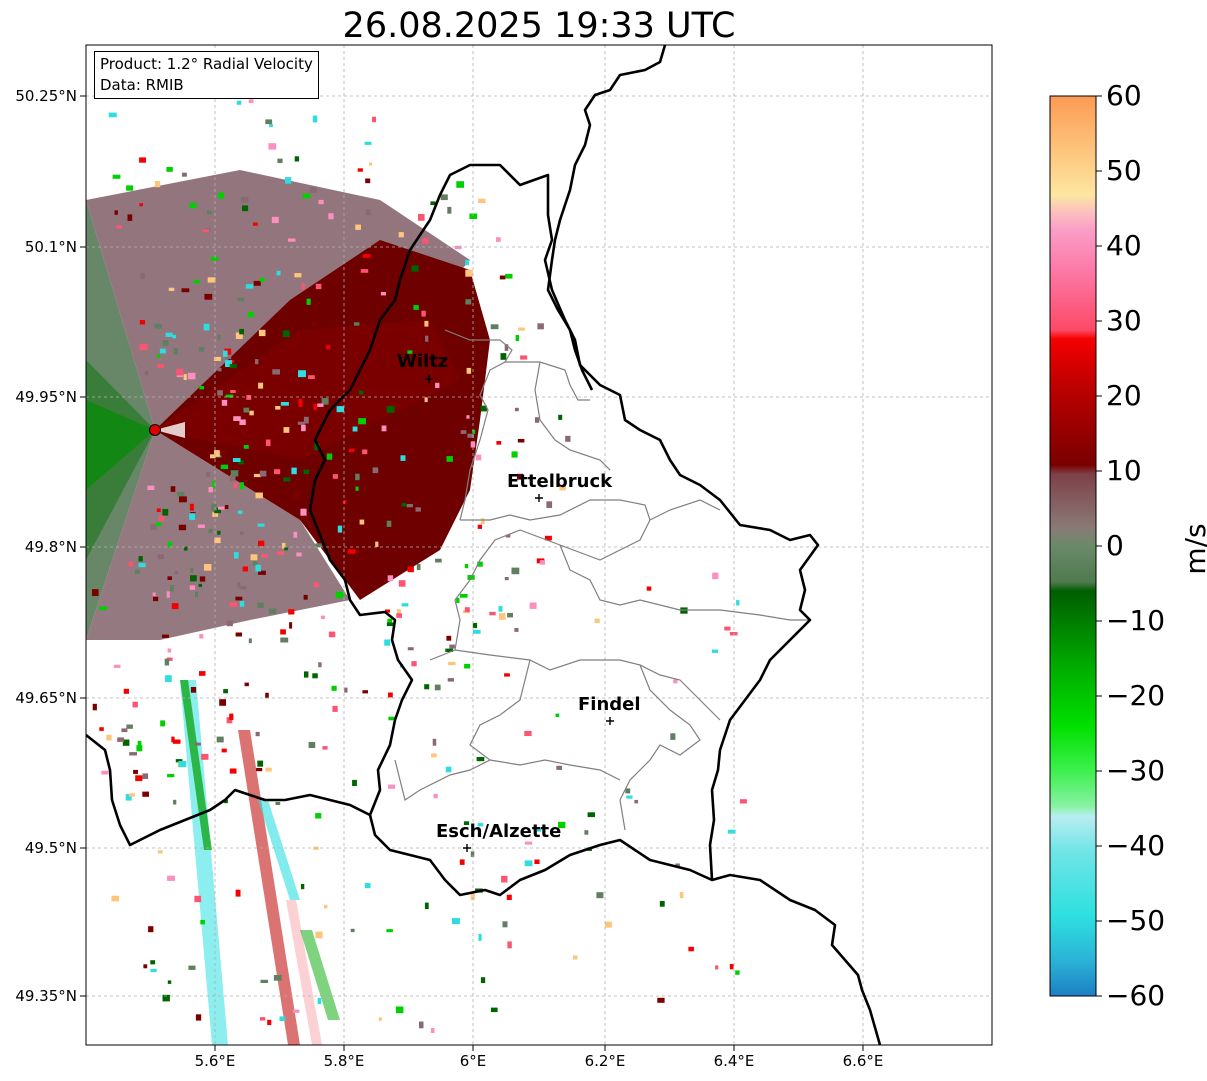 This screenshot has height=1081, width=1207. Describe the element at coordinates (50, 547) in the screenshot. I see `lat-label: 49.8°N` at that location.